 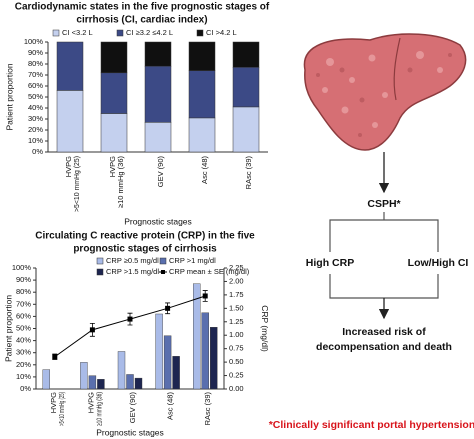 I want to click on legend-label: CRP ≥0.5 mg/dl, so click(x=132, y=260).